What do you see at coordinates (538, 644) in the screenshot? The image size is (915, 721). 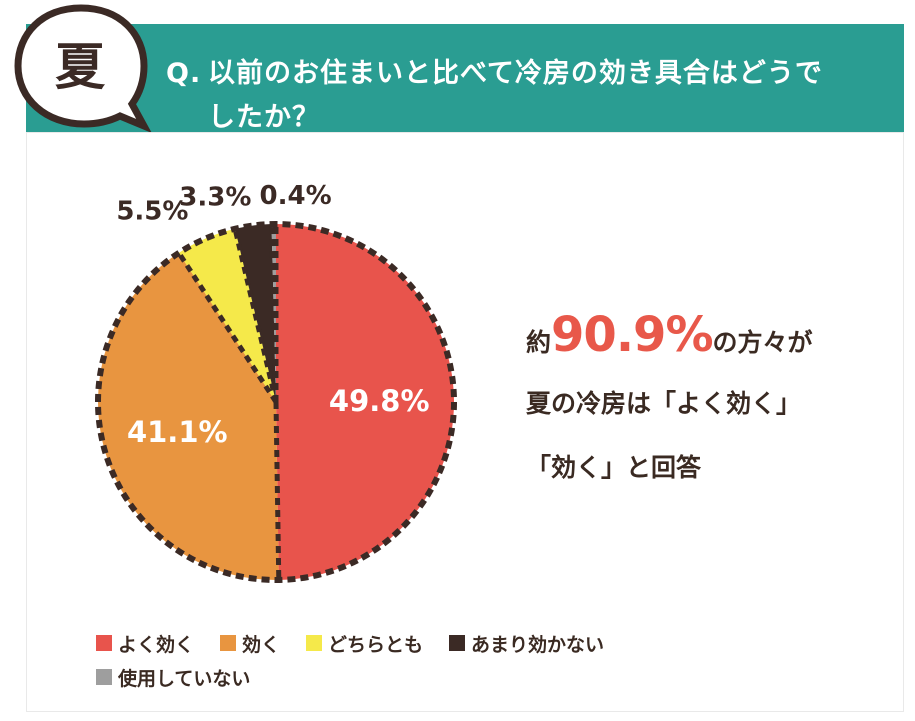 I see `legend-label-3: あまり効かない` at bounding box center [538, 644].